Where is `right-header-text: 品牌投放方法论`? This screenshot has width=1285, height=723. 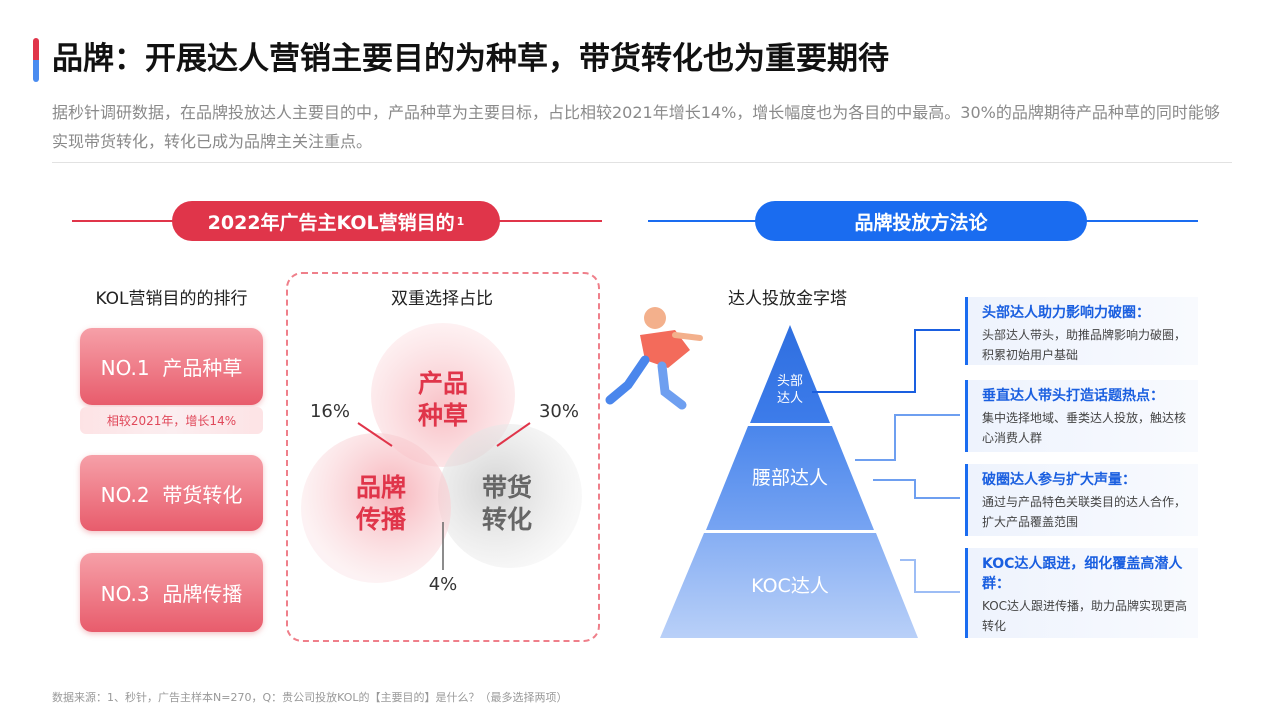
right-header-text: 品牌投放方法论 is located at coordinates (921, 222).